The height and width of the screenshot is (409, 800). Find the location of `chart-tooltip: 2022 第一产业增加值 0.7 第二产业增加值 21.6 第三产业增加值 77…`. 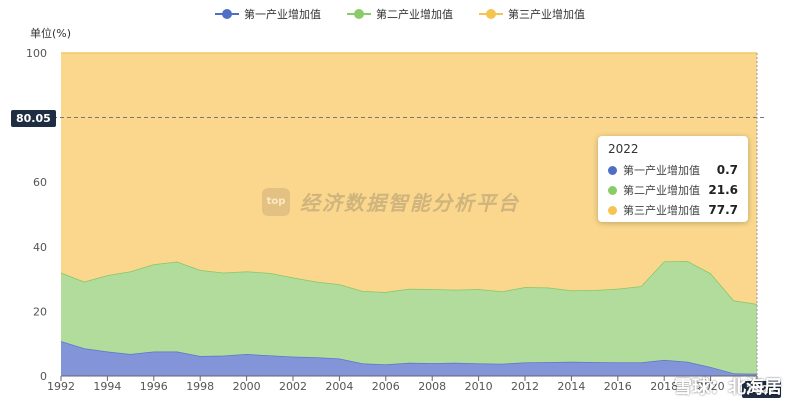

chart-tooltip: 2022 第一产业增加值 0.7 第二产业增加值 21.6 第三产业增加值 77… is located at coordinates (673, 179).